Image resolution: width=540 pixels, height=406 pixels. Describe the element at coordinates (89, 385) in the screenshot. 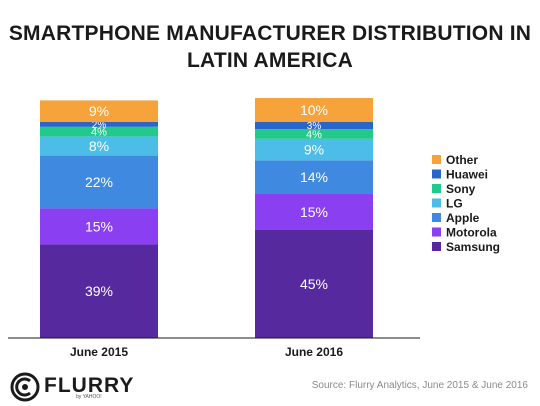

I see `brand-name: FLURRY` at that location.